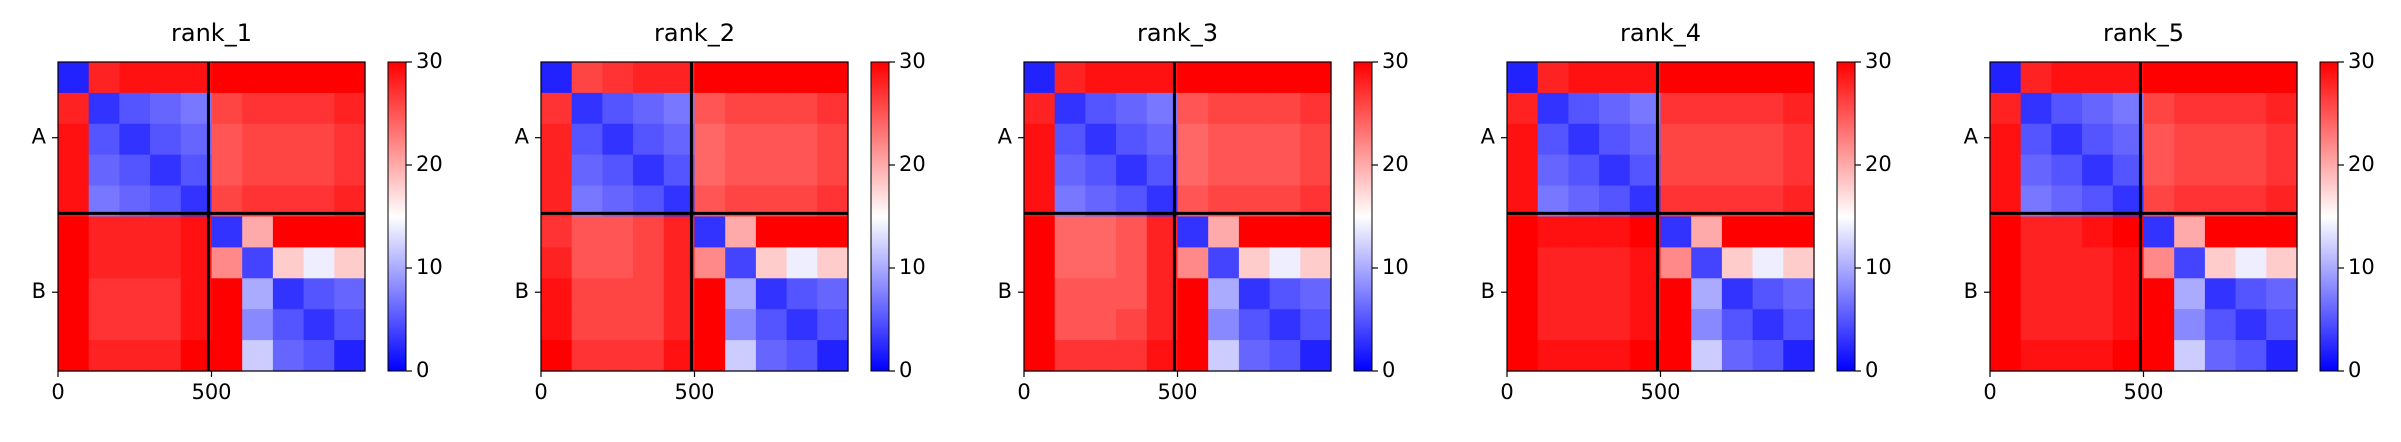  I want to click on title: rank_5, so click(2143, 33).